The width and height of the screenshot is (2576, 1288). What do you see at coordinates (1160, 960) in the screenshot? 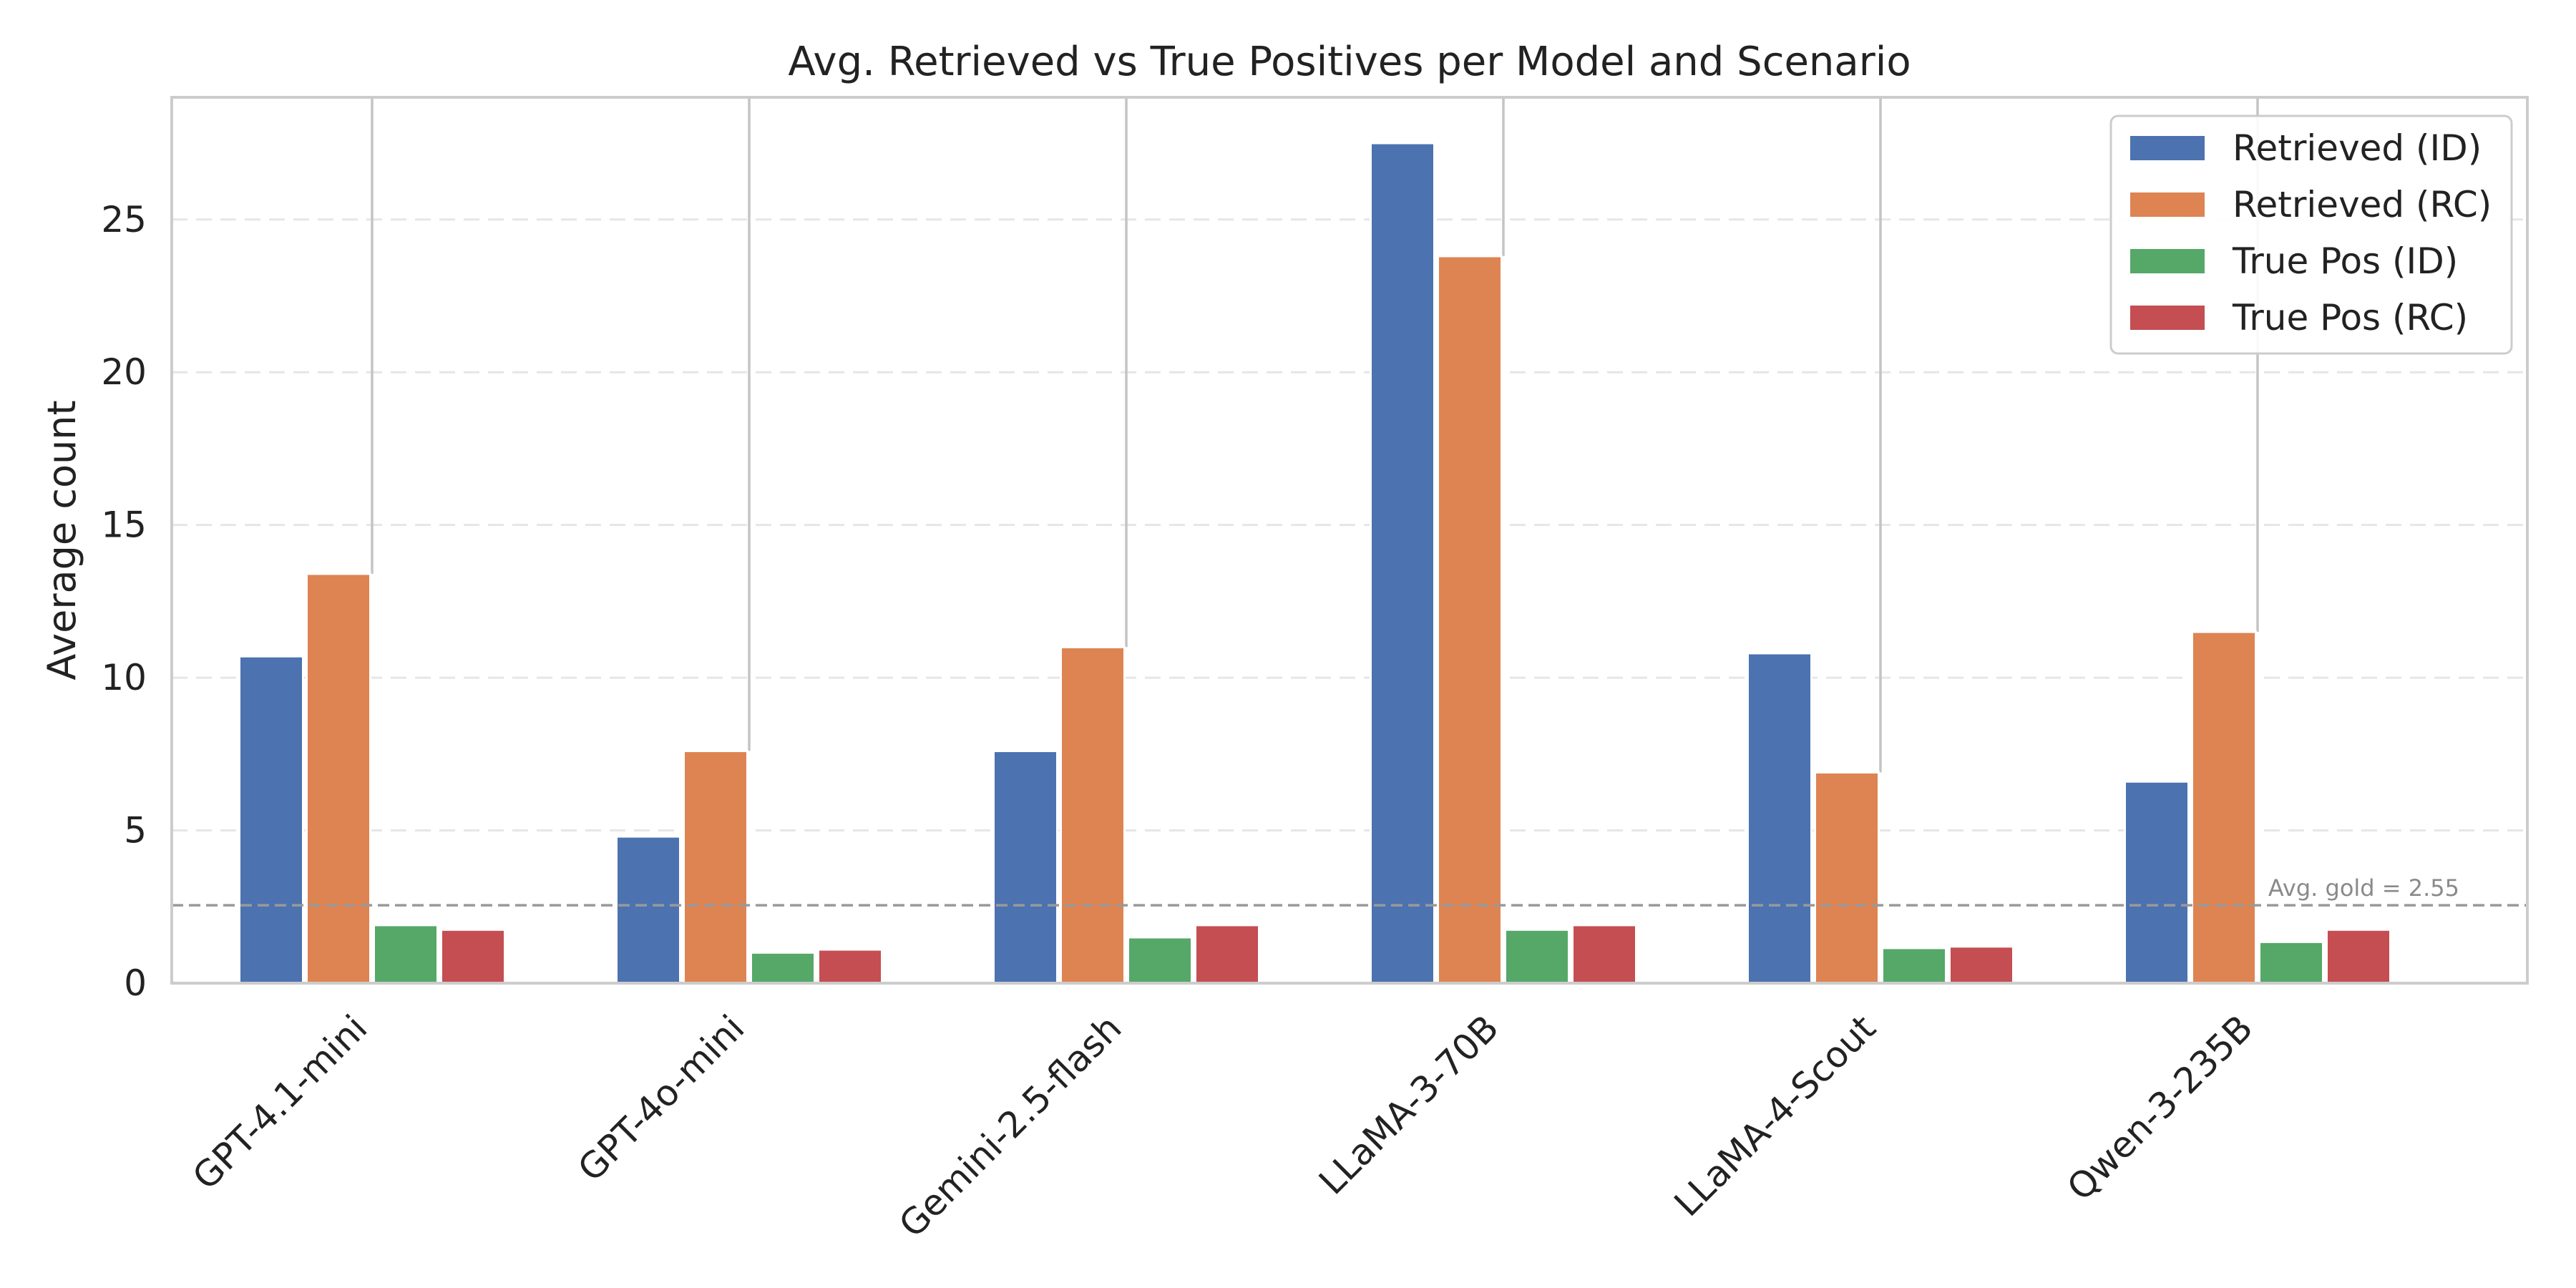
I see `bar-gemini-2-5-flash-true-pos-id` at bounding box center [1160, 960].